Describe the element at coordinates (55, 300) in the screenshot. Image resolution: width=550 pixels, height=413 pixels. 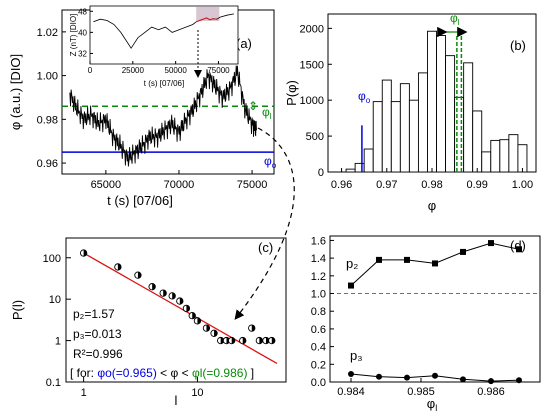
I see `y-tick-label: 10` at that location.